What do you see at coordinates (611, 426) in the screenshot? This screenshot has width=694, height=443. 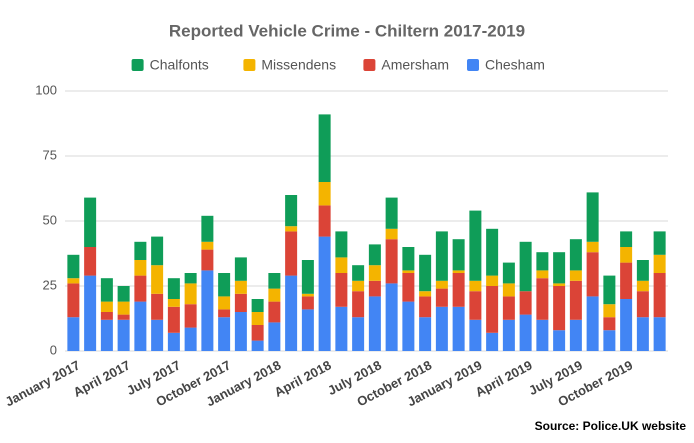 I see `source-note: Source: Police.UK website` at bounding box center [611, 426].